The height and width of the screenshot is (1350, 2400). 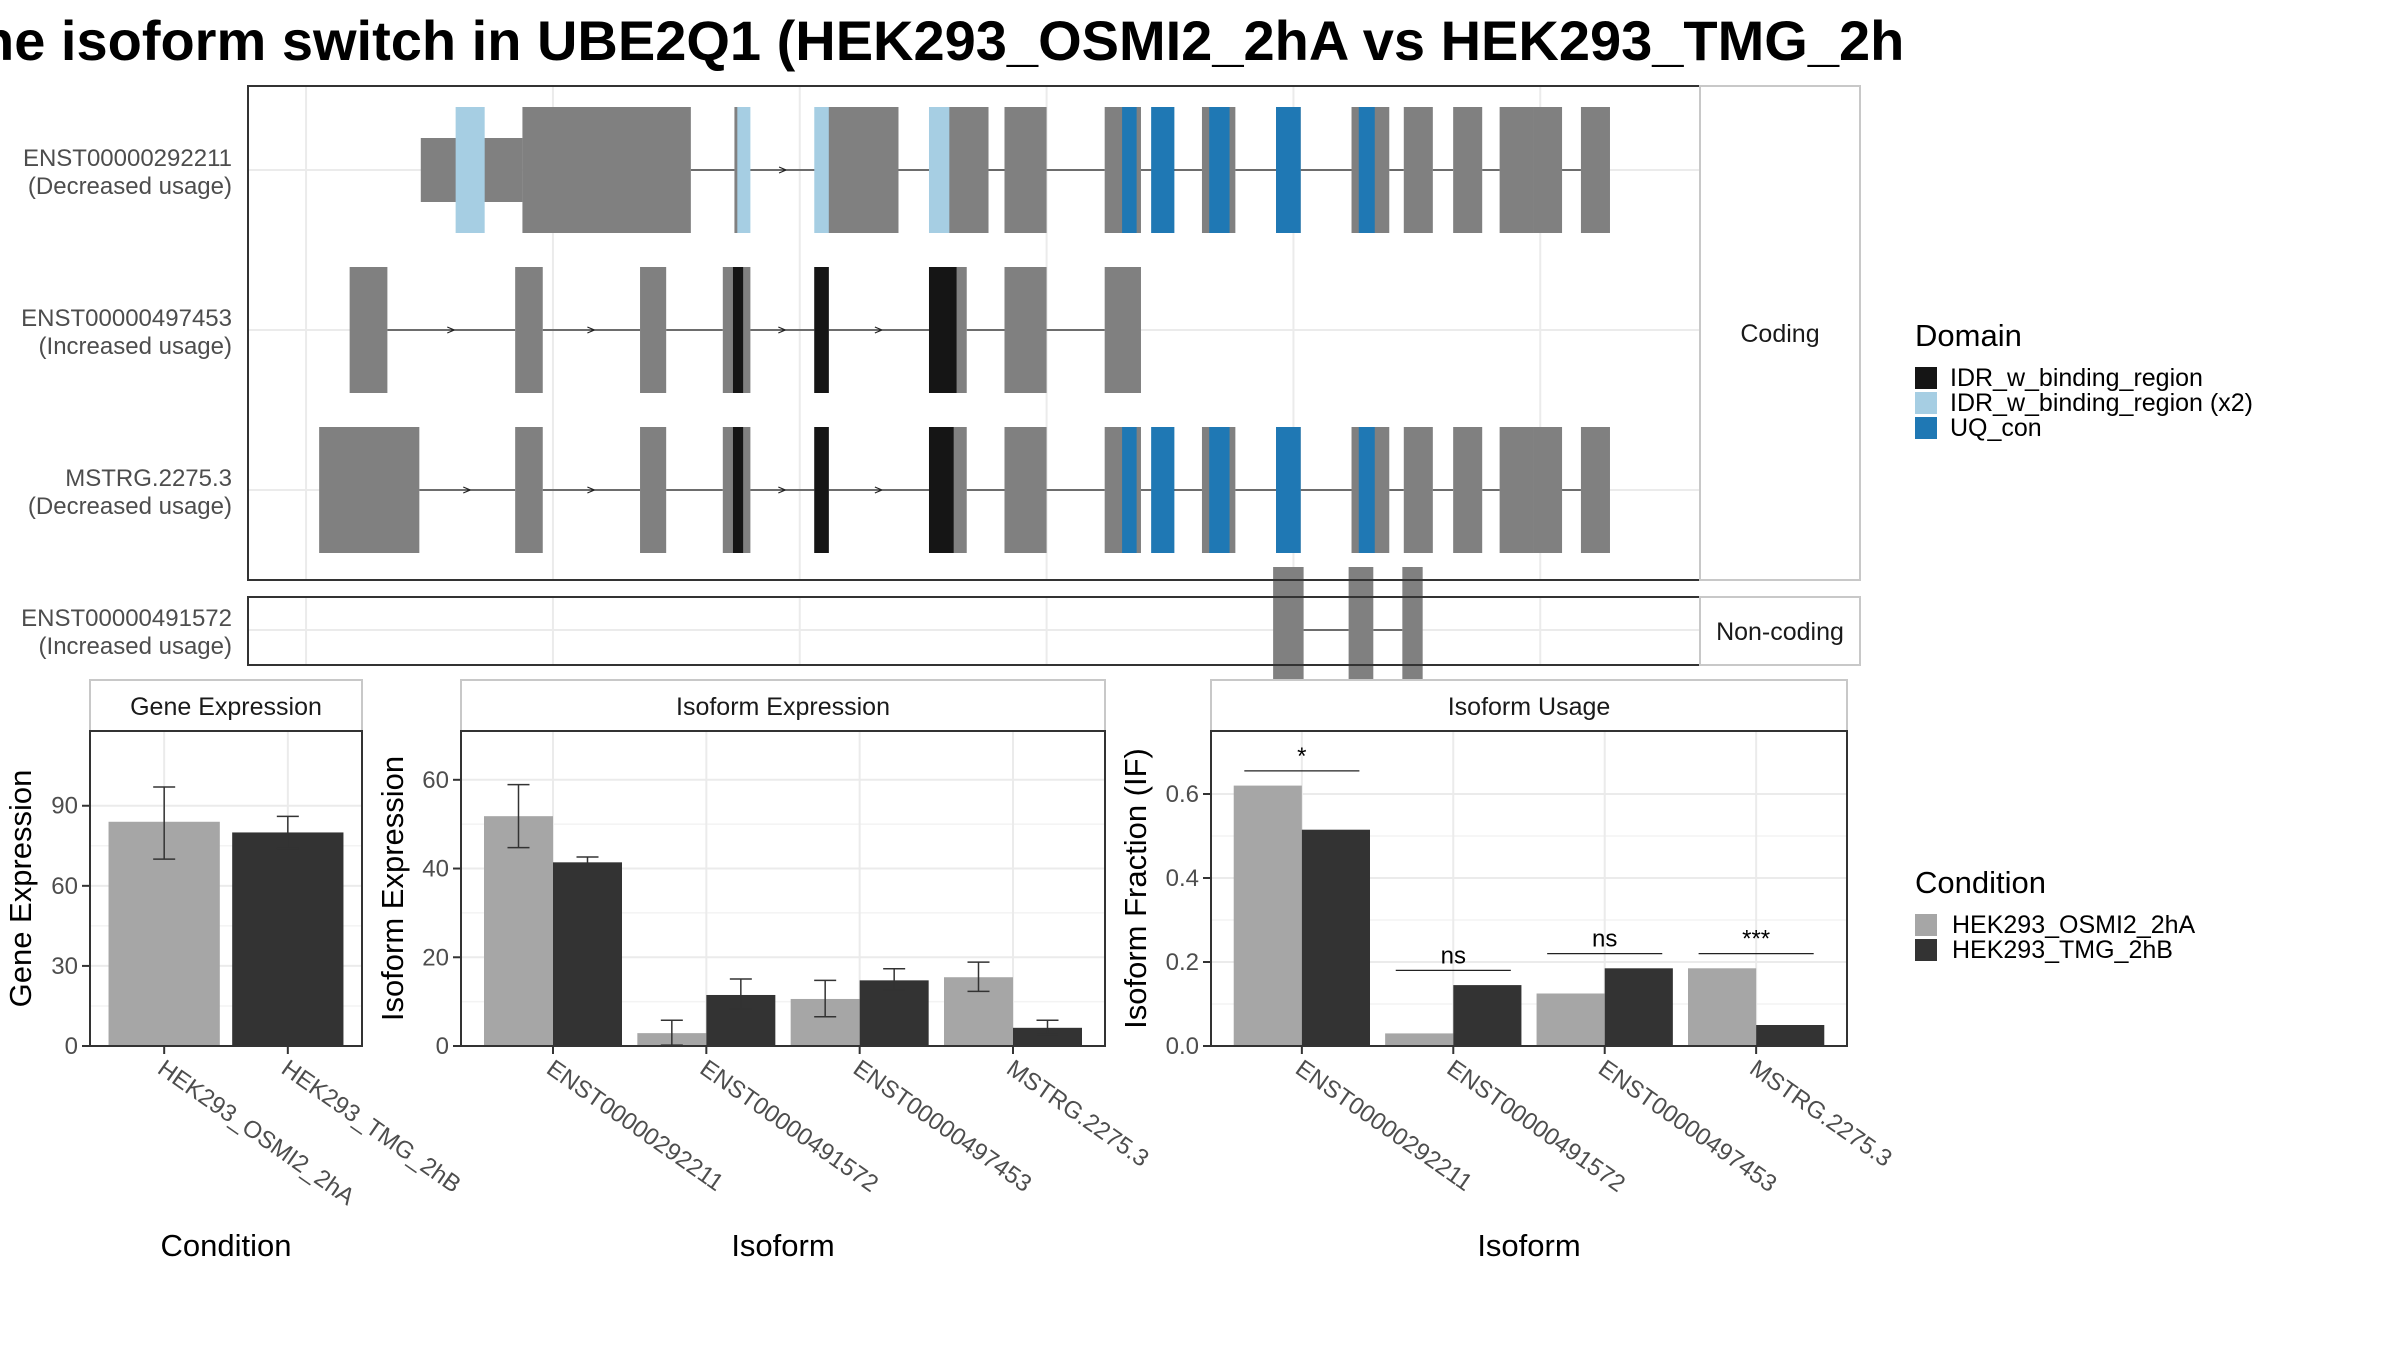 What do you see at coordinates (126, 318) in the screenshot?
I see `transcript-id-label: ENST00000497453` at bounding box center [126, 318].